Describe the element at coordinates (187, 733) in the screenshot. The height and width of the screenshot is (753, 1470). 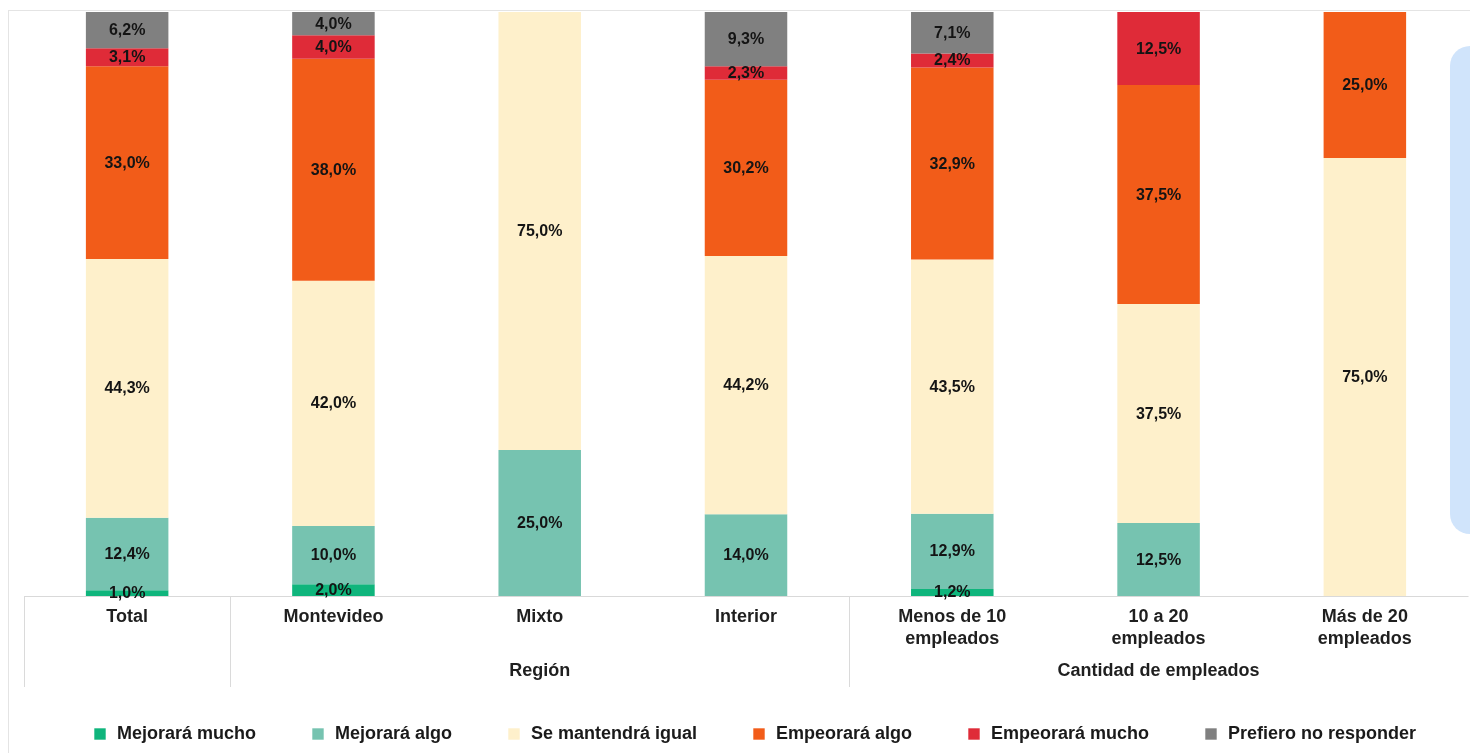
I see `legend-label: Mejorará mucho` at that location.